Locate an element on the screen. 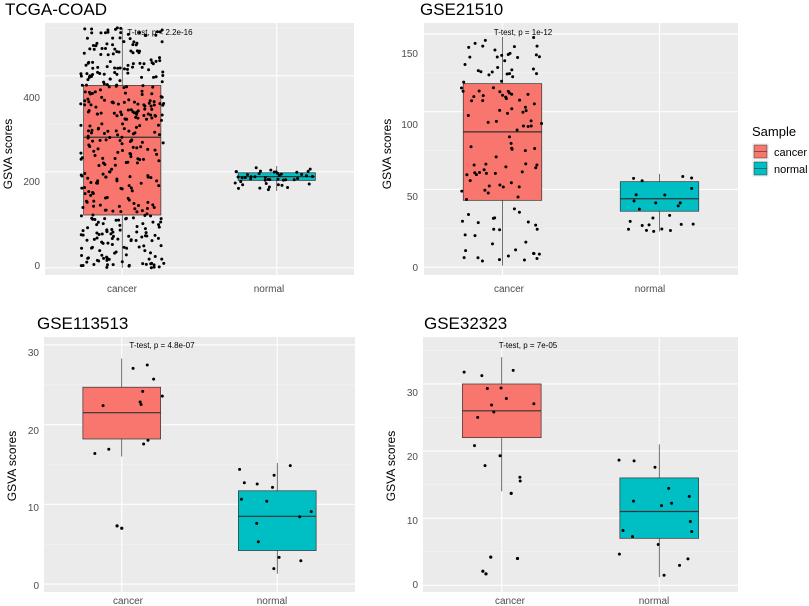  y-tick-label: 0 is located at coordinates (415, 268).